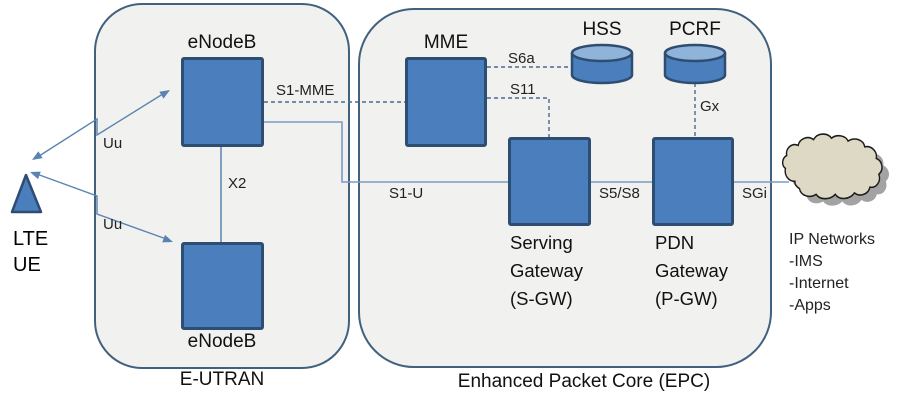 The height and width of the screenshot is (402, 911). What do you see at coordinates (222, 379) in the screenshot?
I see `eutran-label: E-UTRAN` at bounding box center [222, 379].